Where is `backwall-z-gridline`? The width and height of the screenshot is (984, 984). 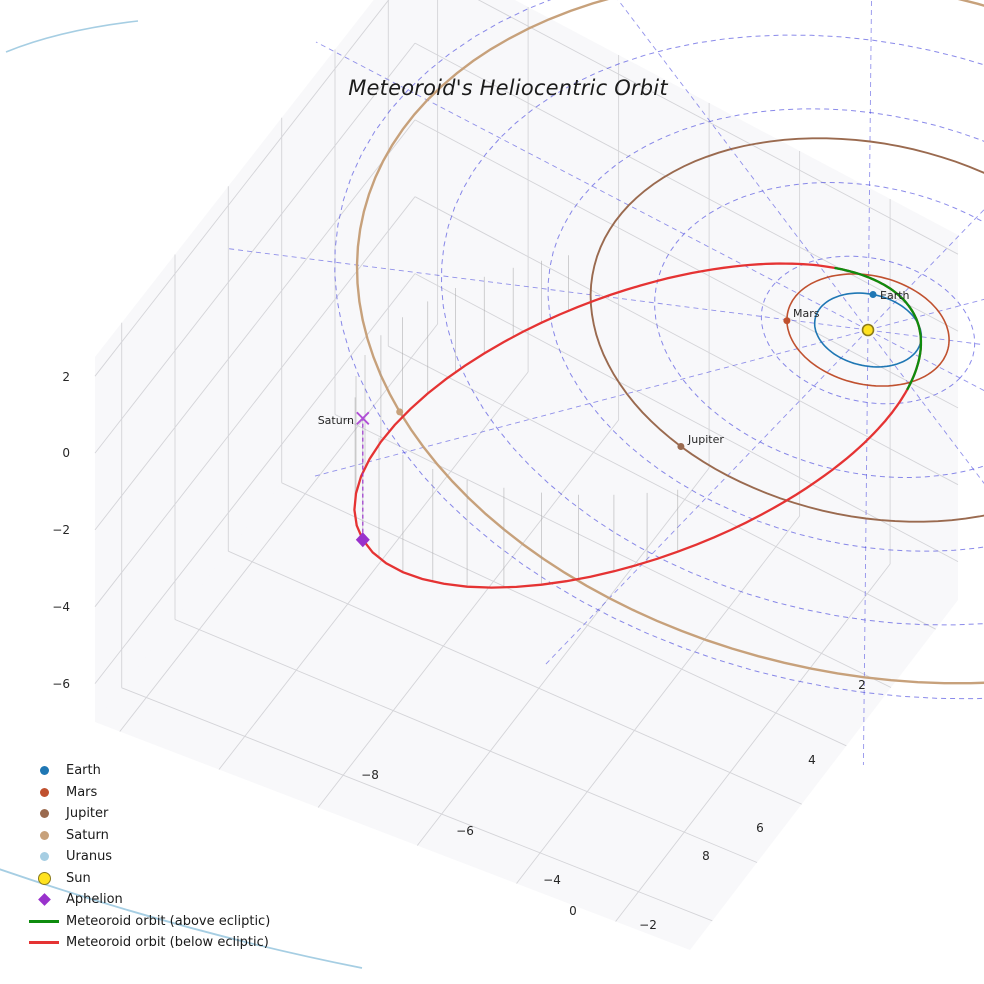 backwall-z-gridline is located at coordinates (718, 127).